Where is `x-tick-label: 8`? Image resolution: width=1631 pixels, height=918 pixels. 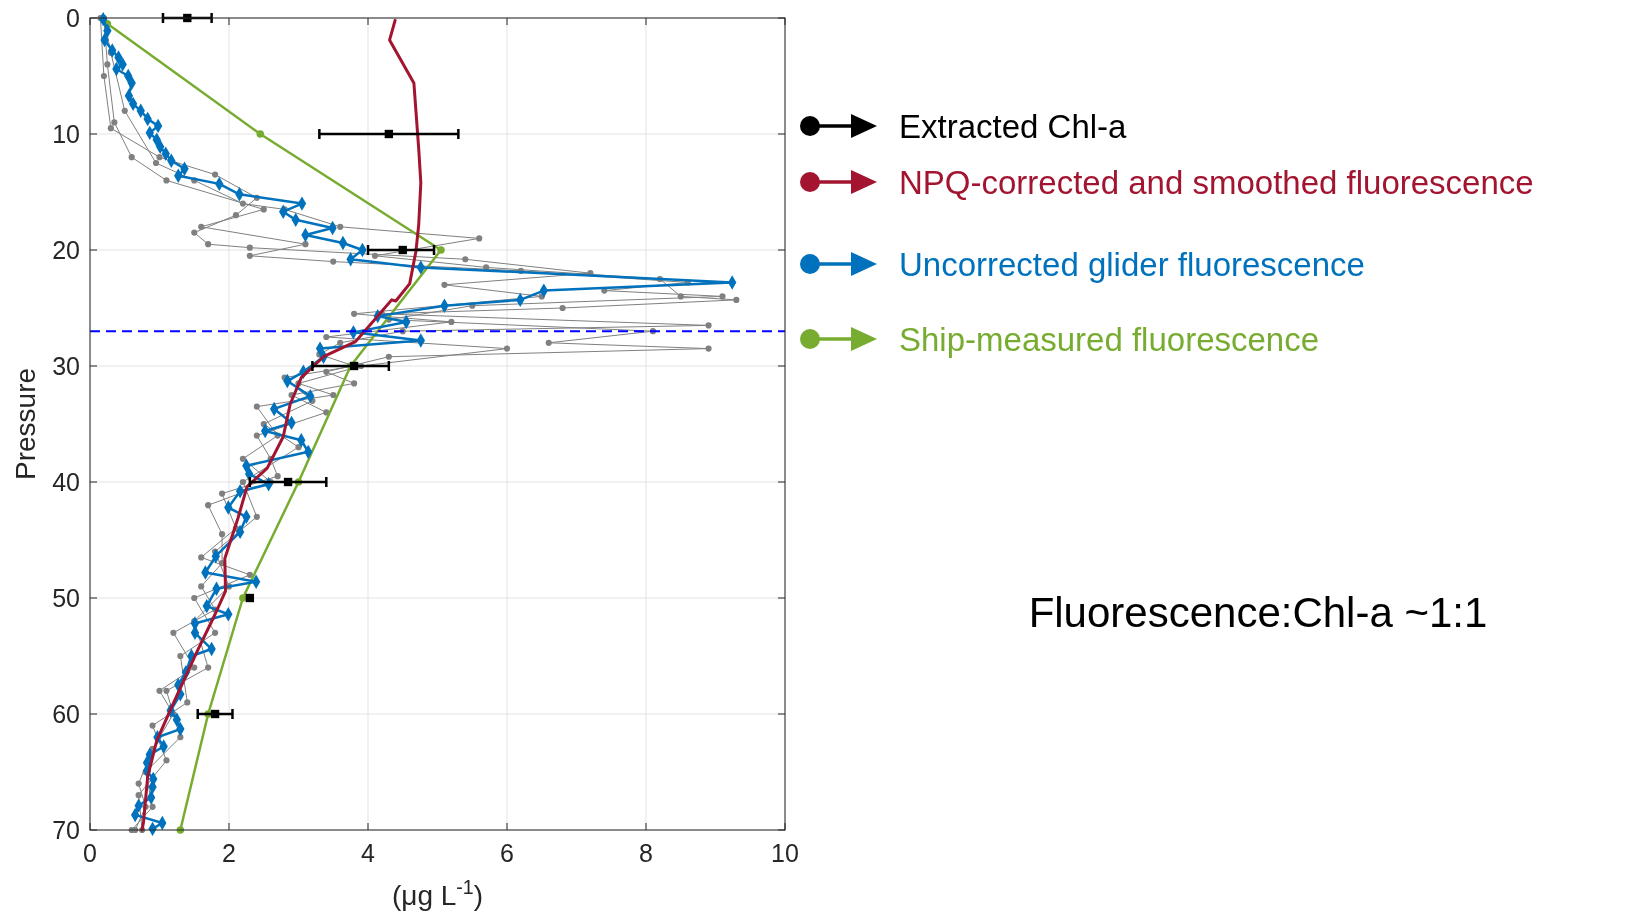
x-tick-label: 8 is located at coordinates (646, 853).